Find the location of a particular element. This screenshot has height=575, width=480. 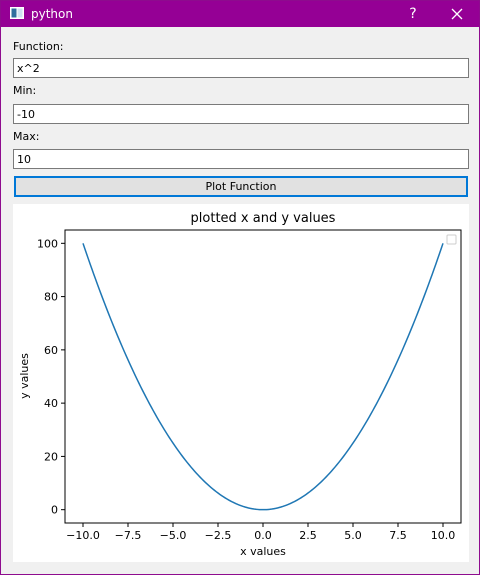

legend-box is located at coordinates (451, 239).